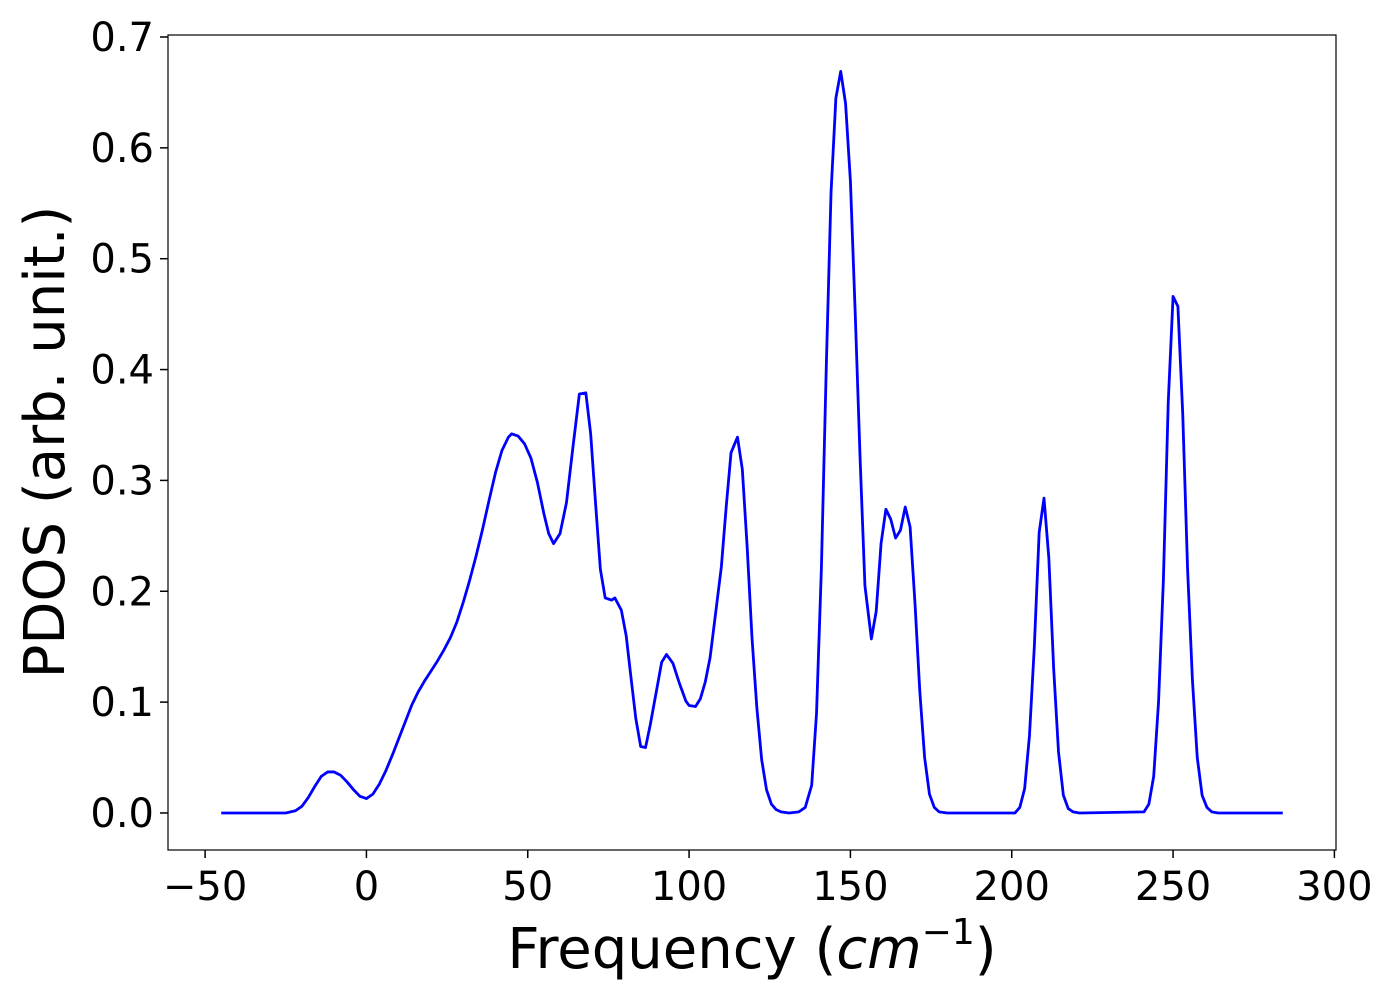 The image size is (1400, 1000). Describe the element at coordinates (689, 887) in the screenshot. I see `x-tick-label: 100` at that location.